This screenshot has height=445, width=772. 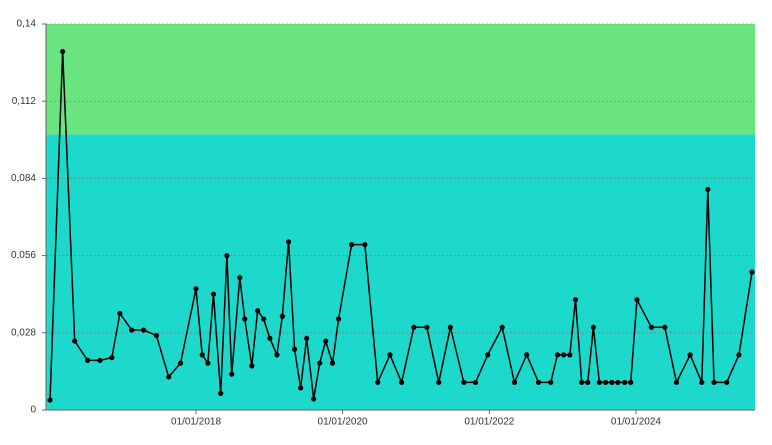 What do you see at coordinates (489, 422) in the screenshot?
I see `x-tick-label: 01/01/2022` at bounding box center [489, 422].